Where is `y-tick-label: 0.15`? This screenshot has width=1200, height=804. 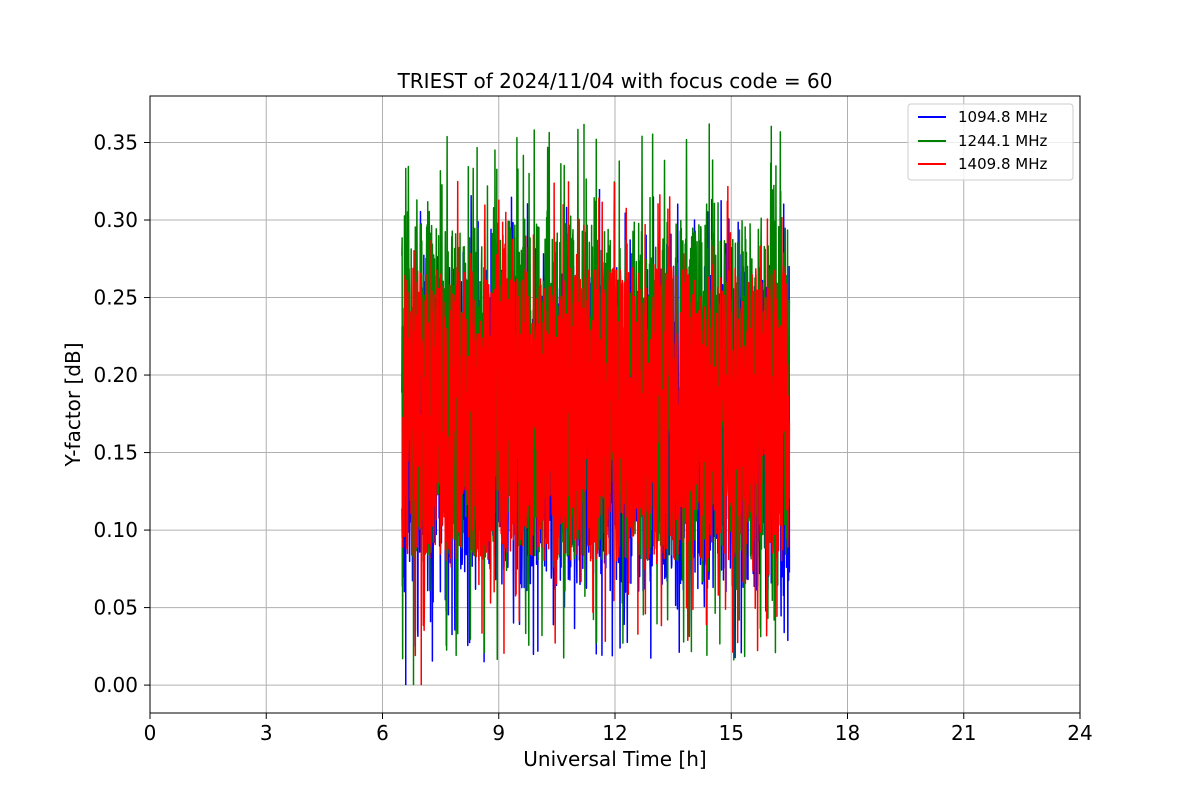 y-tick-label: 0.15 is located at coordinates (115, 453).